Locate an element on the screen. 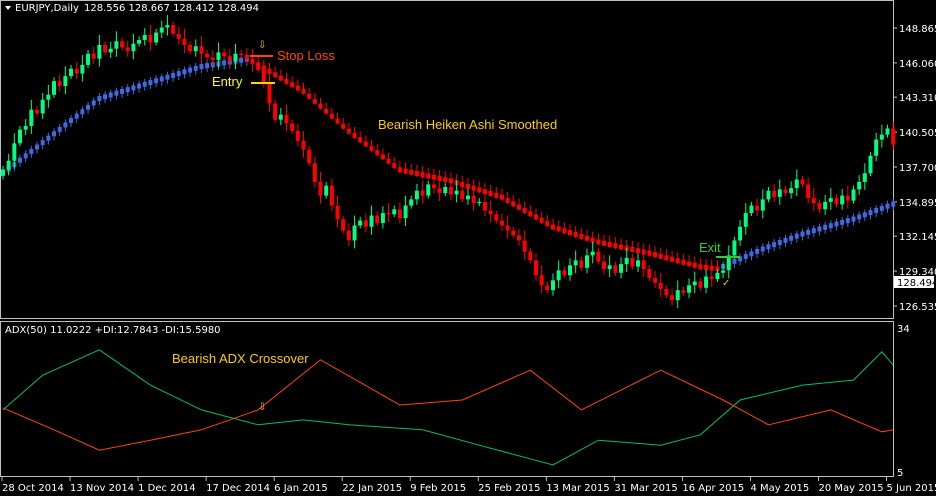 This screenshot has width=936, height=496. current-price-box is located at coordinates (914, 282).